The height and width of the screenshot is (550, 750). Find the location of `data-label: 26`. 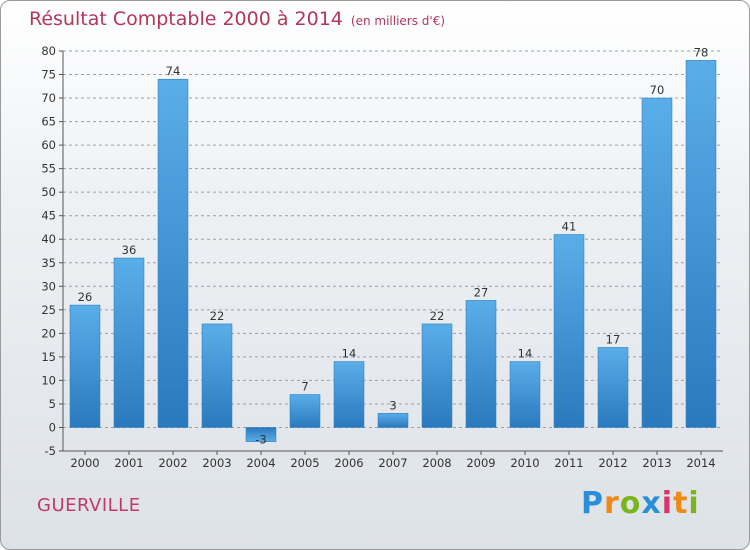

data-label: 26 is located at coordinates (85, 297).